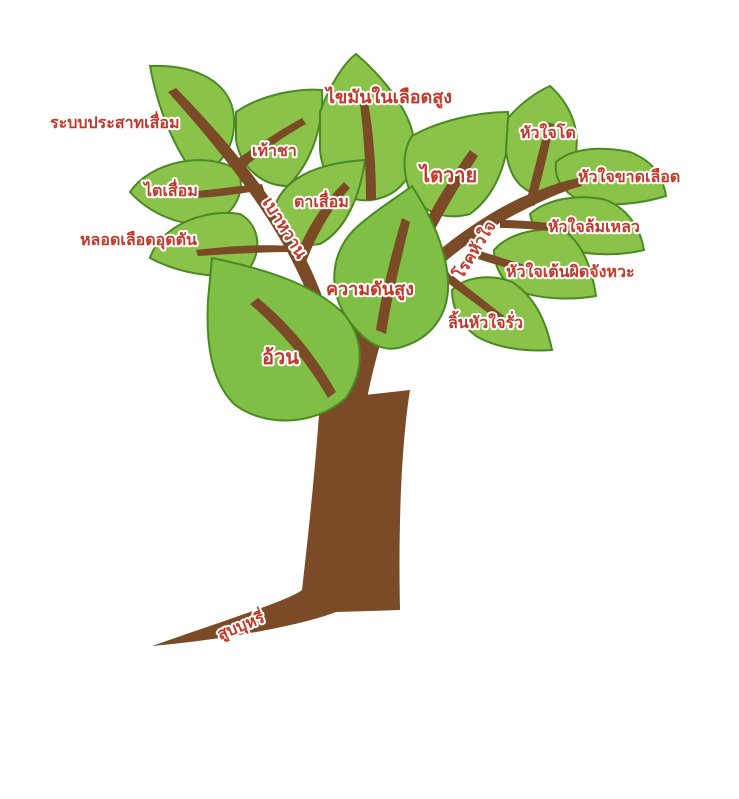 Image resolution: width=739 pixels, height=799 pixels. I want to click on twig-high-cholesterol, so click(368, 151).